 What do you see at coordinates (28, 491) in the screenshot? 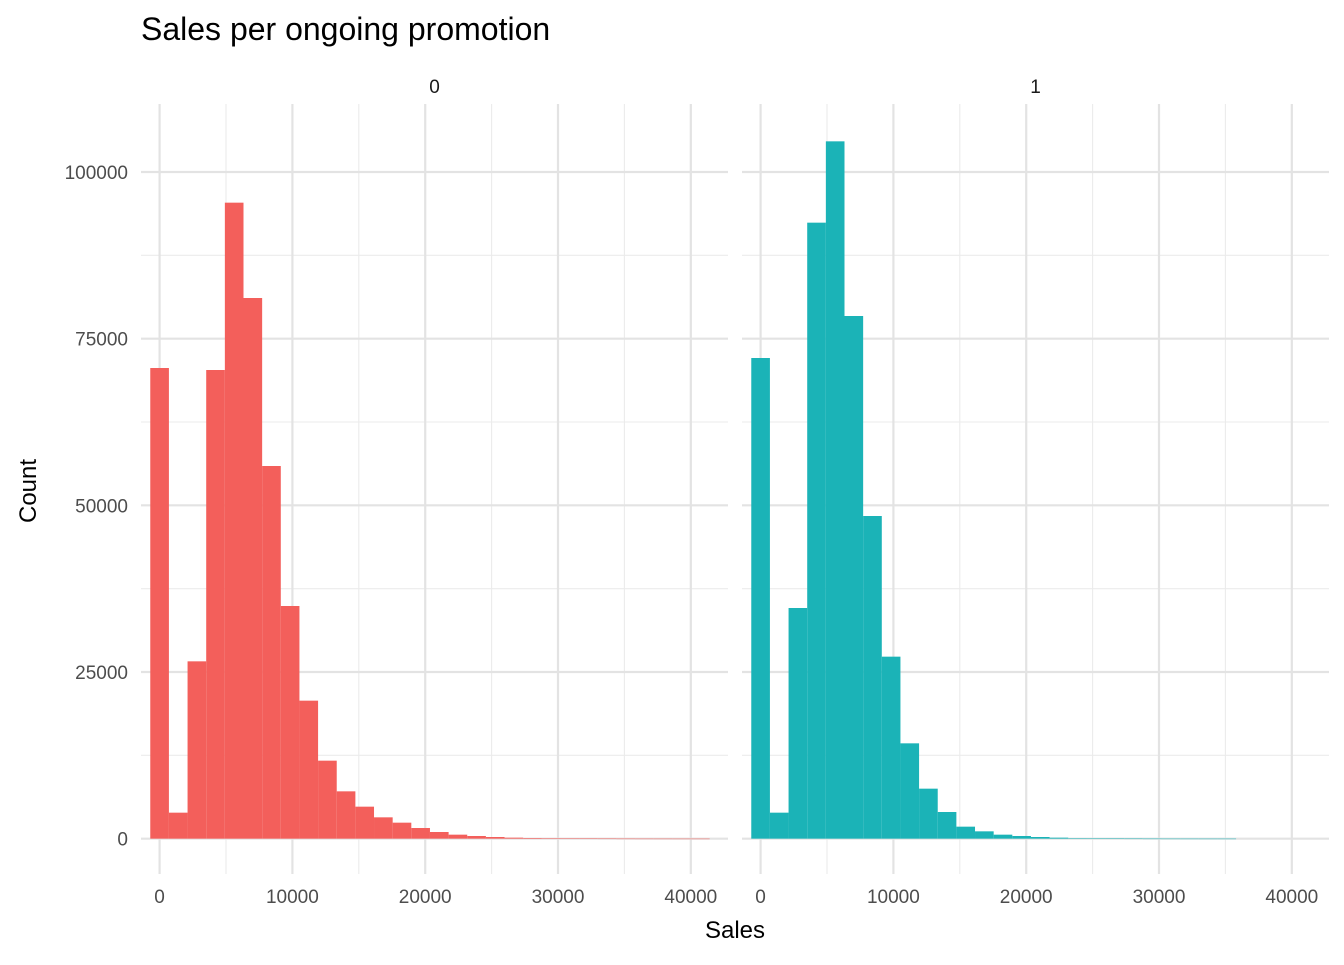
I see `y-axis-label: Count` at bounding box center [28, 491].